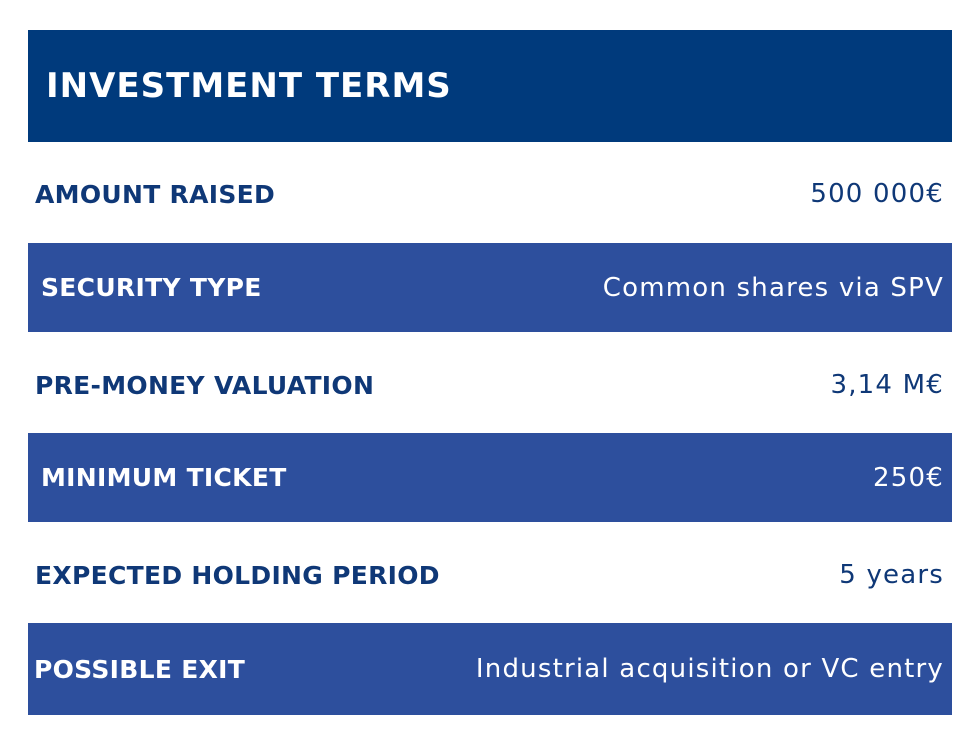 The height and width of the screenshot is (744, 980). What do you see at coordinates (249, 86) in the screenshot?
I see `table-title: INVESTMENT TERMS` at bounding box center [249, 86].